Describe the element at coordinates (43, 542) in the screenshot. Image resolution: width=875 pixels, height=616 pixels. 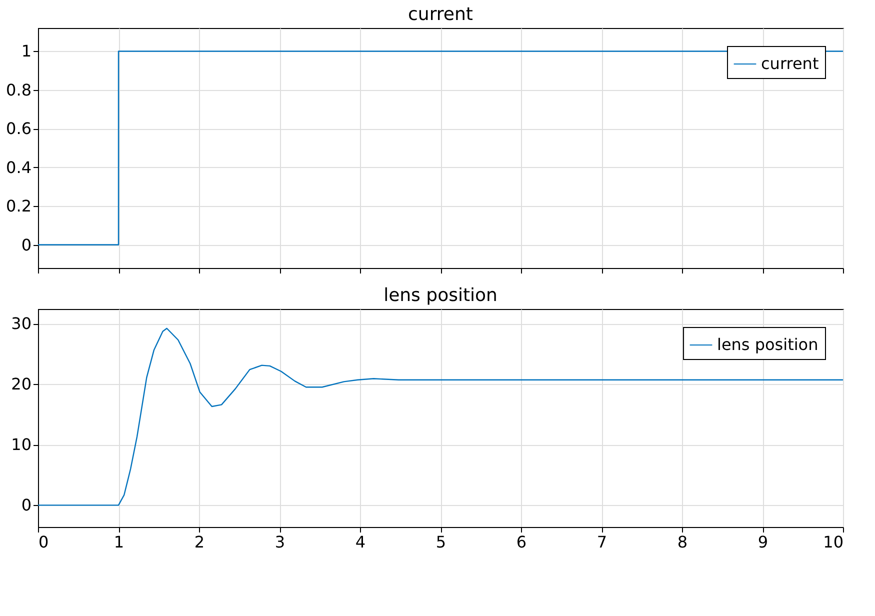
I see `x-tick-label: 0` at that location.